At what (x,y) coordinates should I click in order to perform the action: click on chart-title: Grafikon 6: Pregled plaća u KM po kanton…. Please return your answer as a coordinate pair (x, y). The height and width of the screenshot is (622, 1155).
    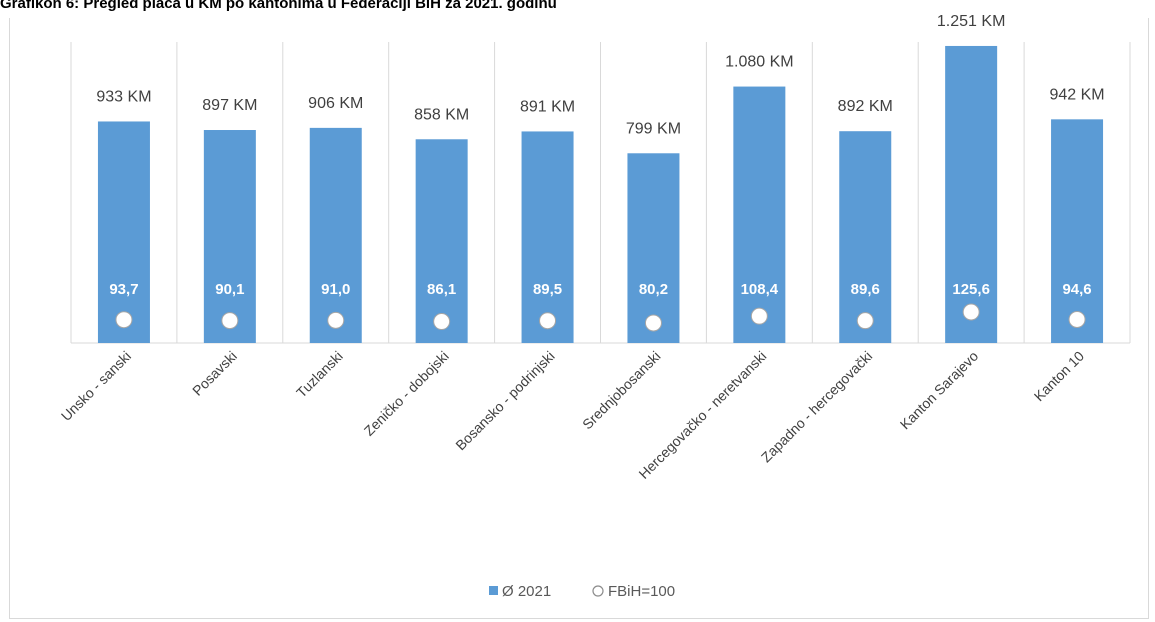
    Looking at the image, I should click on (278, 6).